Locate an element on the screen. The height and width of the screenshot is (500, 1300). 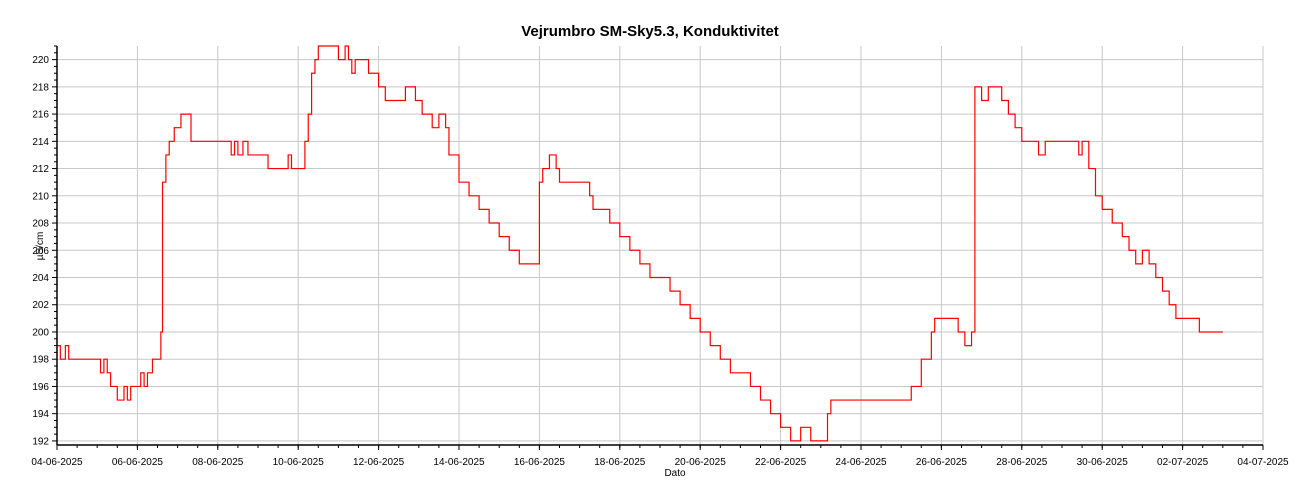
x-tick-label: 20-06-2025 is located at coordinates (701, 462).